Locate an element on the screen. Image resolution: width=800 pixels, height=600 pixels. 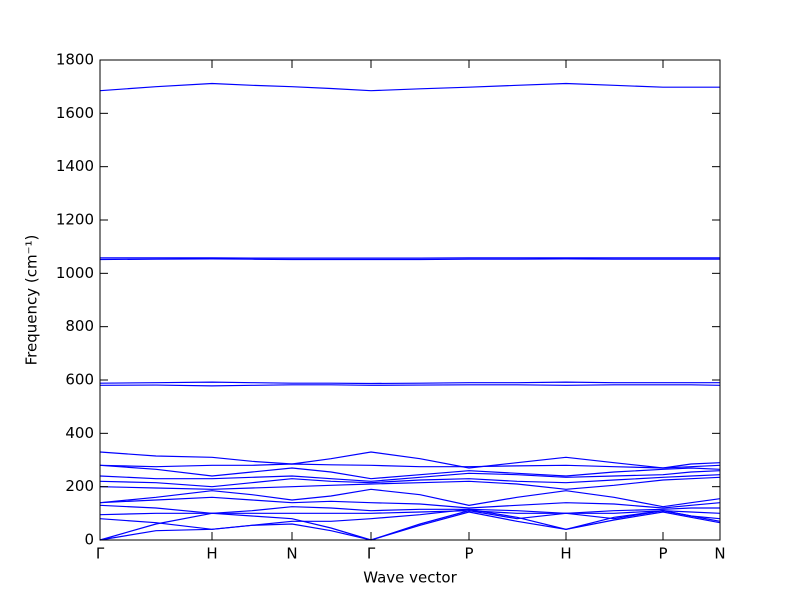
y-tick-label: 1600 is located at coordinates (75, 113).